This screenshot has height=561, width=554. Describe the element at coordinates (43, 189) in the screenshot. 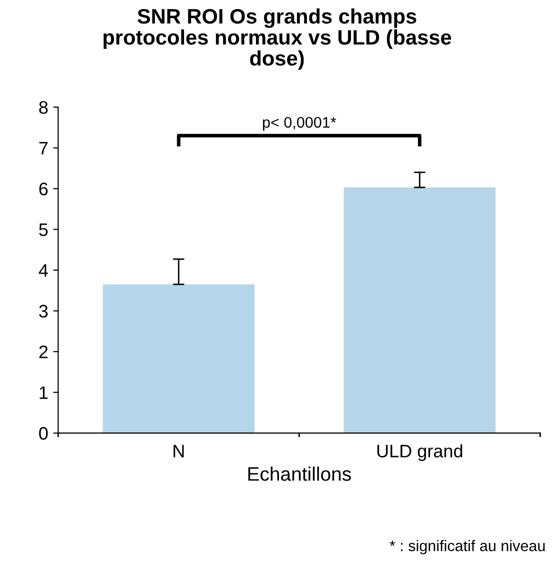

I see `y-tick-label: 6` at that location.